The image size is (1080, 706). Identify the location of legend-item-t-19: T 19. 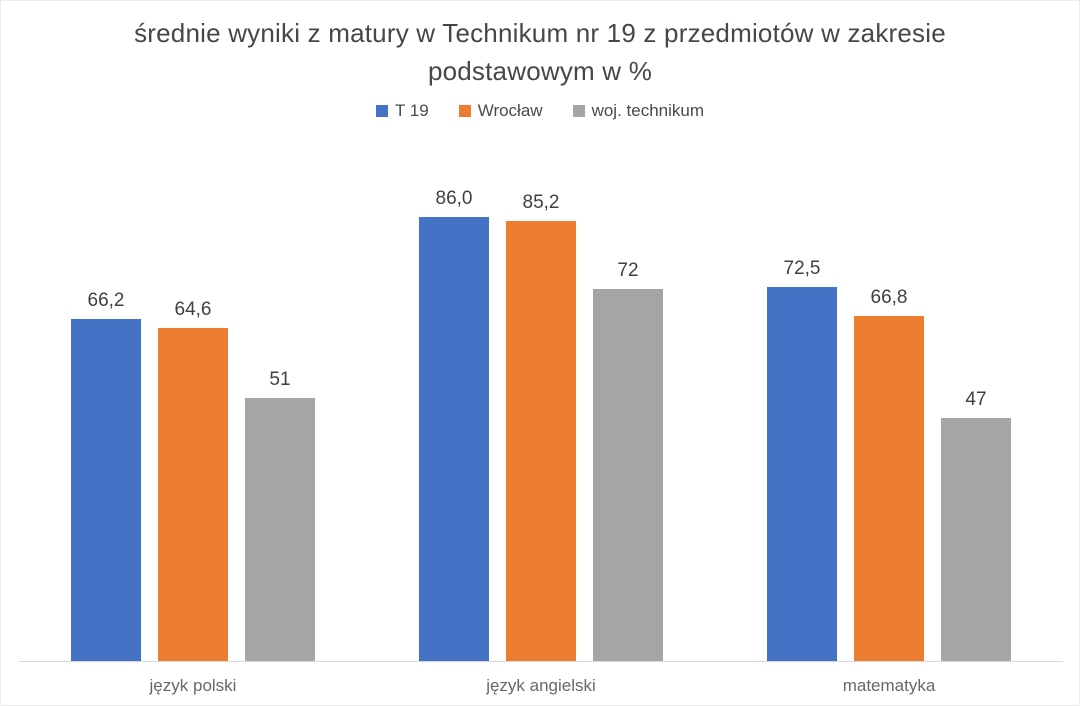
(402, 111).